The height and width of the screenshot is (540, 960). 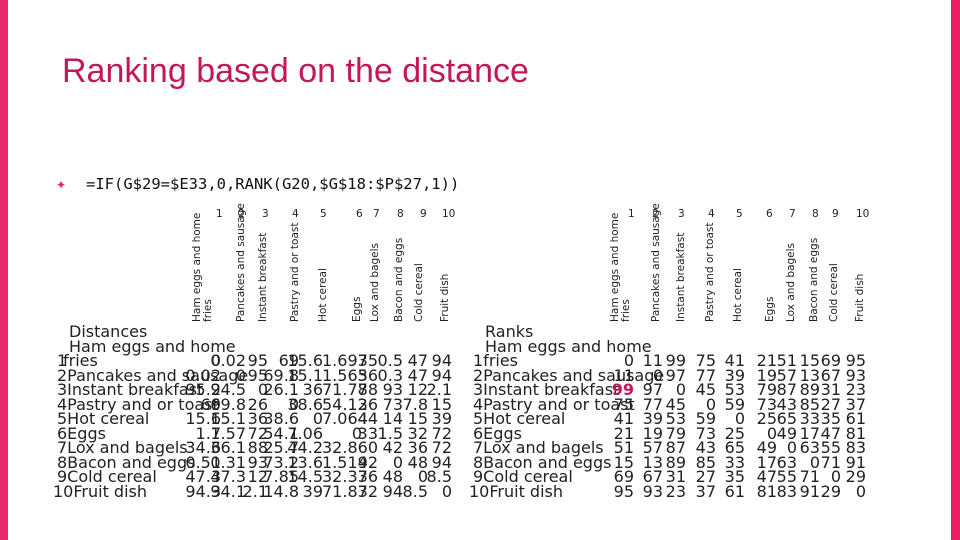 I want to click on table-cell: 49, so click(x=786, y=433).